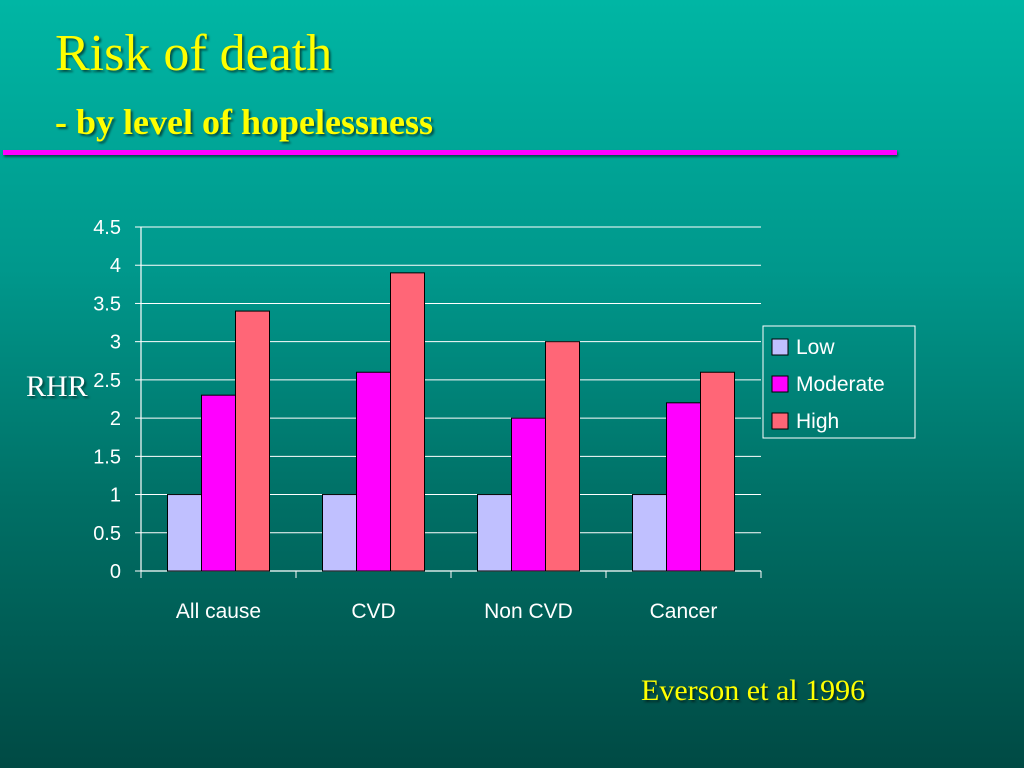 The image size is (1024, 768). I want to click on legend-swatch-low, so click(780, 347).